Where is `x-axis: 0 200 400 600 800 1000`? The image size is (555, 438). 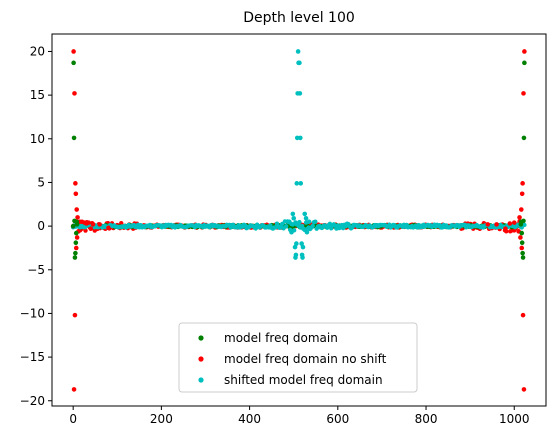
x-axis: 0 200 400 600 800 1000 is located at coordinates (299, 416).